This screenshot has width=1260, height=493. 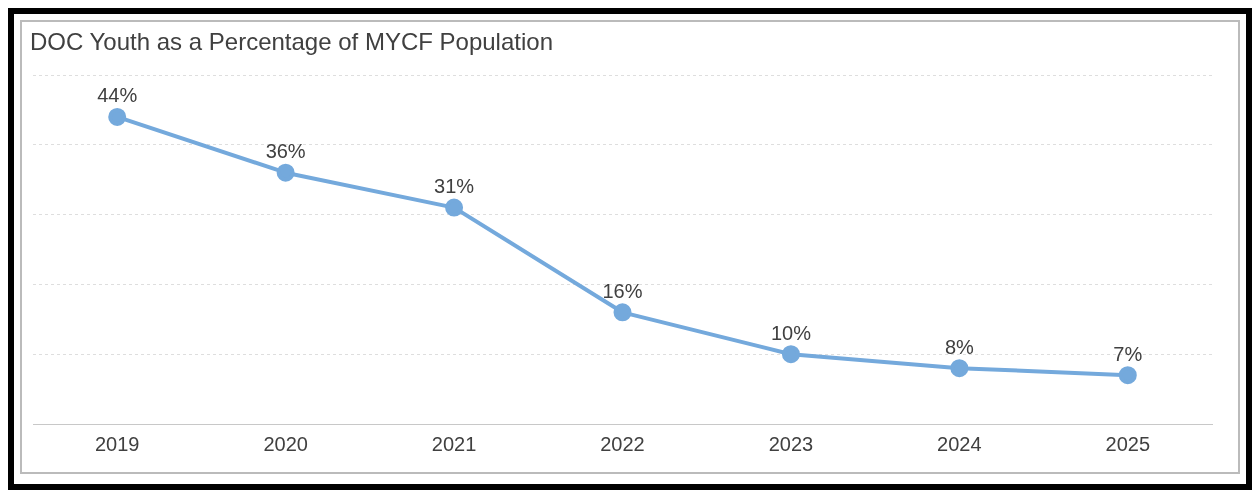 I want to click on x-tick-label: 2022, so click(x=622, y=443).